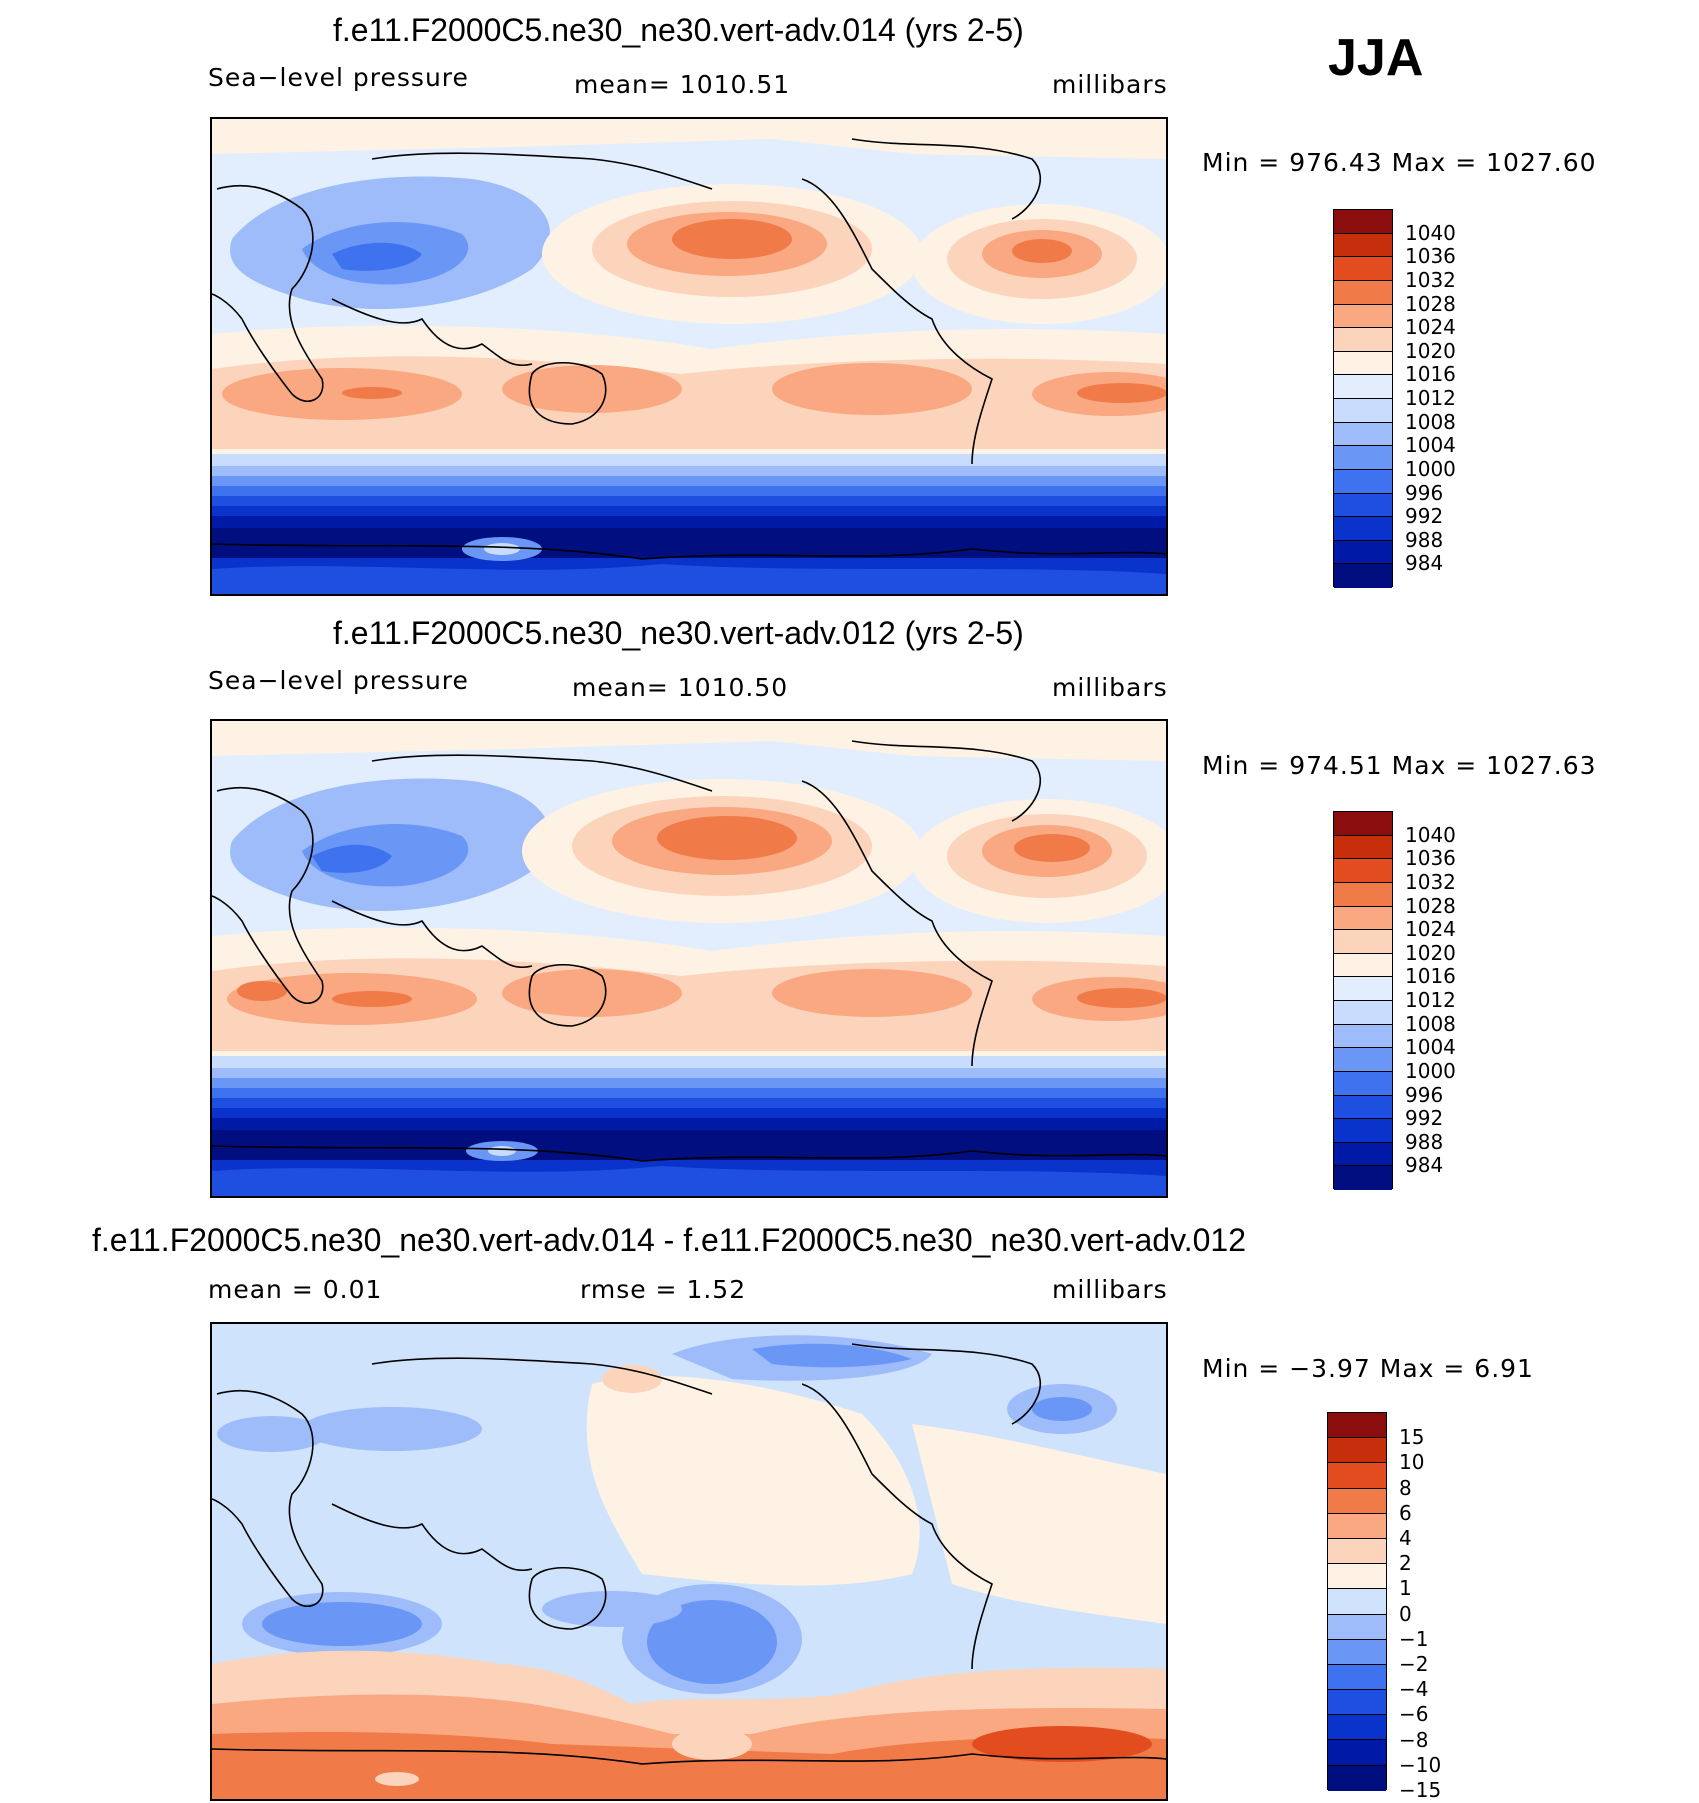 This screenshot has height=1803, width=1699. What do you see at coordinates (1414, 1638) in the screenshot?
I see `colorbar-label: −1` at bounding box center [1414, 1638].